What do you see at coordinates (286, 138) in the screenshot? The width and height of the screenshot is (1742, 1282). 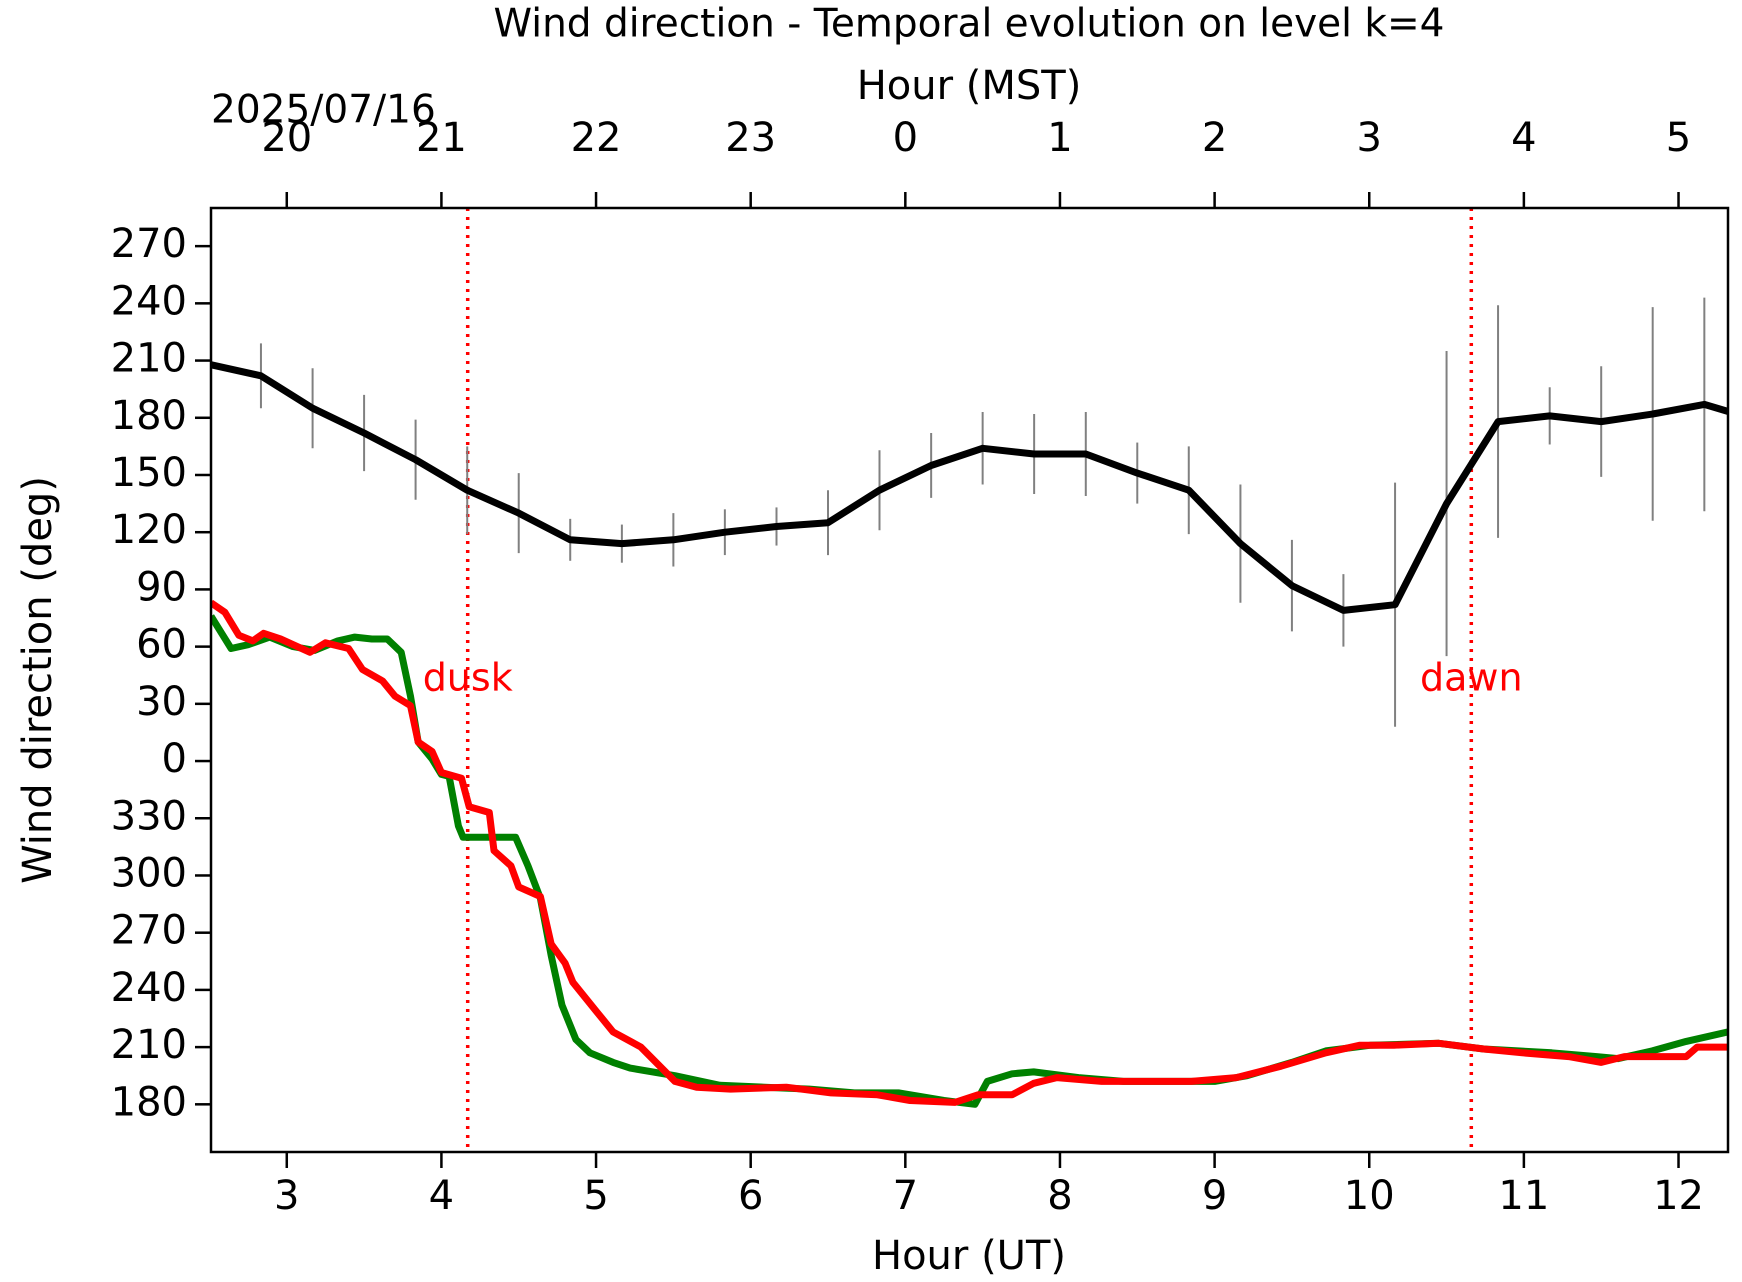 I see `x2-tick-label: 20` at bounding box center [286, 138].